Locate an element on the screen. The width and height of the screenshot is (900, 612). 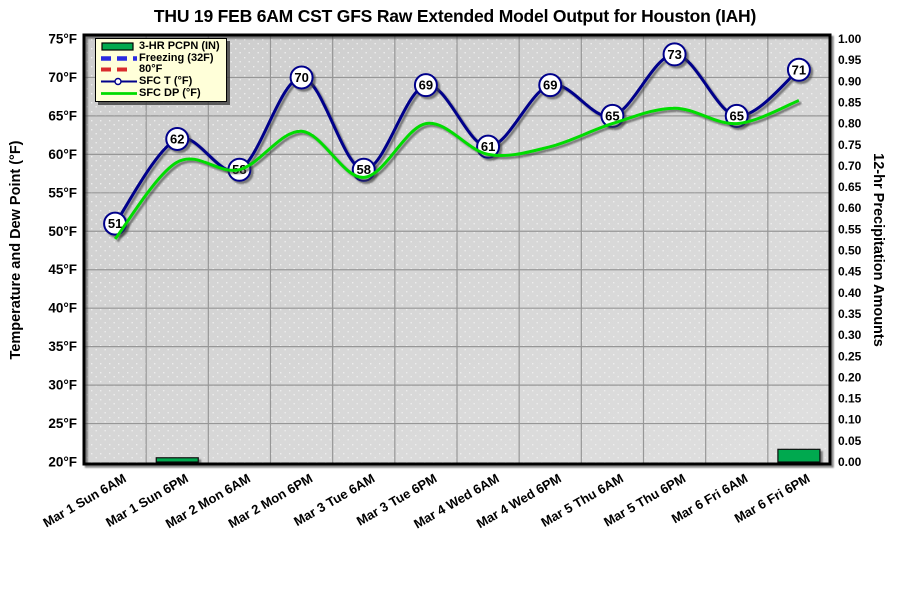
y-right-tick-label: 0.15 is located at coordinates (850, 399).